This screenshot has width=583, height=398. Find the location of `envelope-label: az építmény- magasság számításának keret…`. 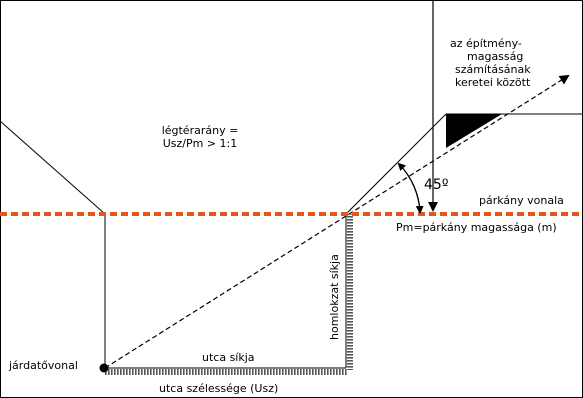

envelope-label: az építmény- magasság számításának keret… is located at coordinates (505, 63).